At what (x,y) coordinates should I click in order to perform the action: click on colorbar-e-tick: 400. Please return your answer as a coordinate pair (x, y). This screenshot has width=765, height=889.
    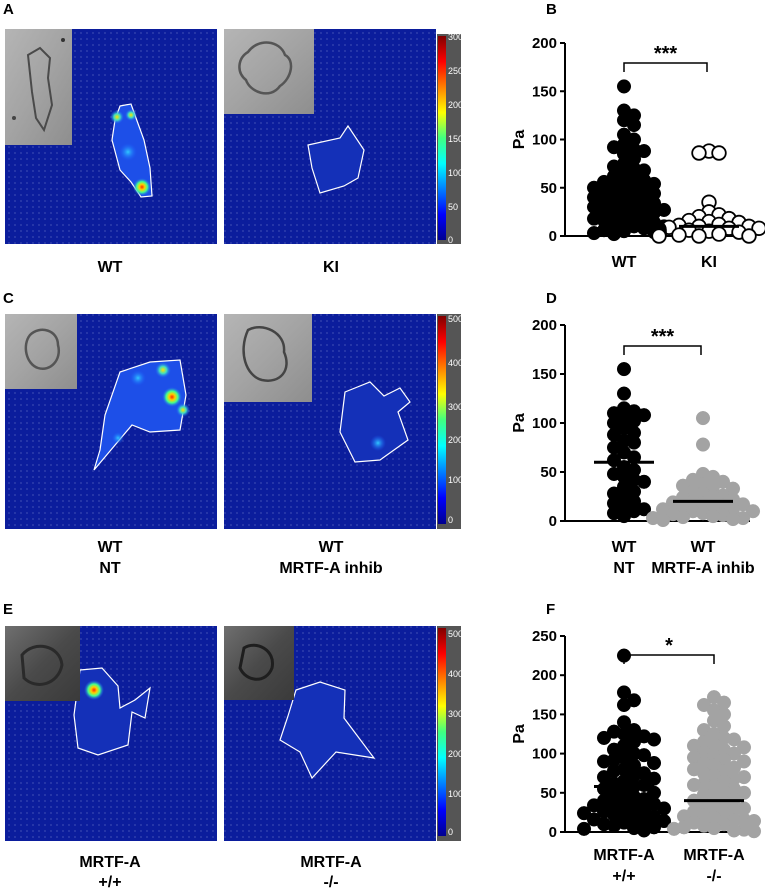
    Looking at the image, I should click on (455, 674).